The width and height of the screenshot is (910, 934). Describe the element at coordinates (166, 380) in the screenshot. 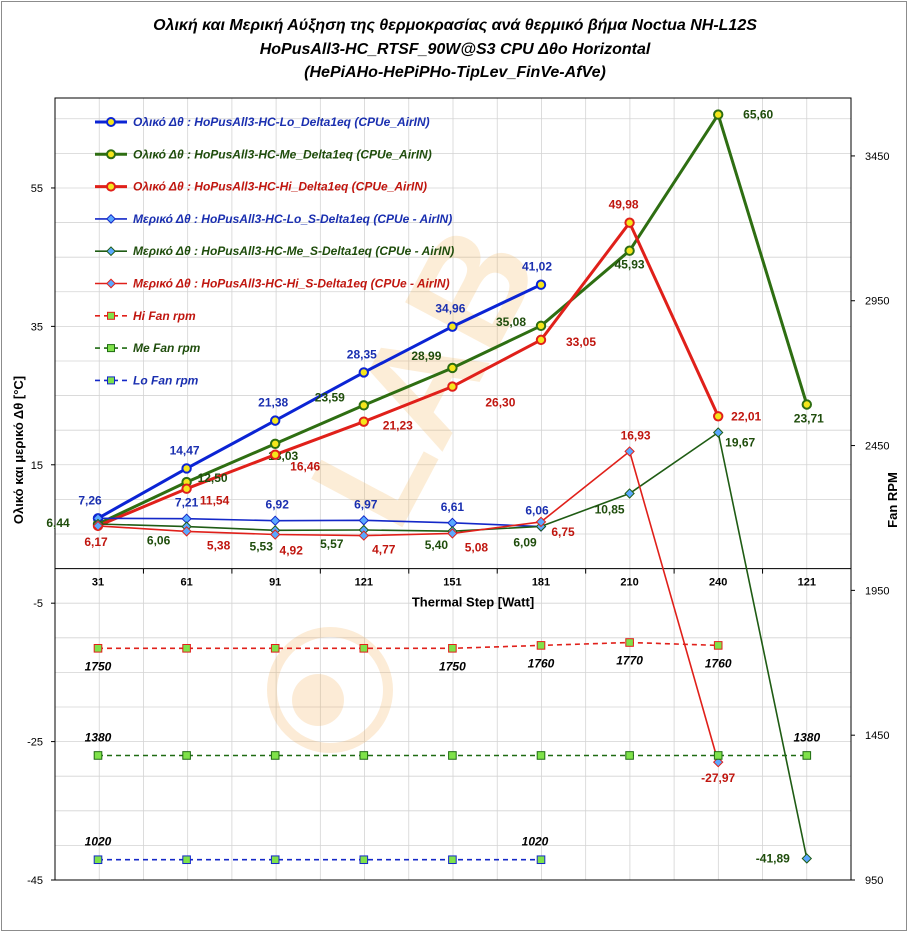

I see `legend-entry-label: Lo Fan rpm` at that location.